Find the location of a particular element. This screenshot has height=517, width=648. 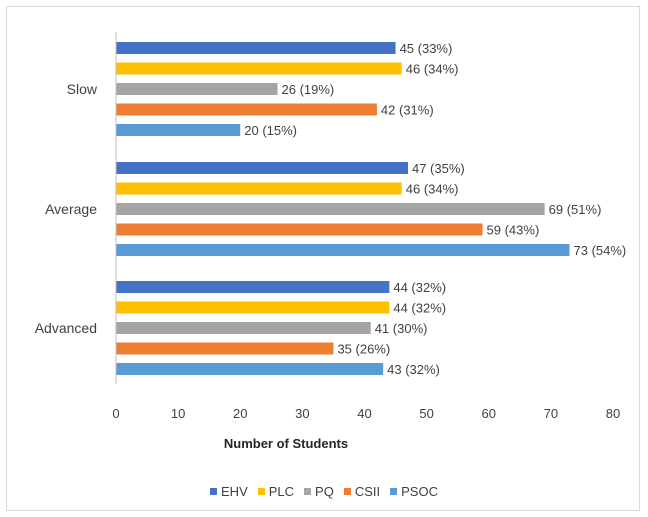

bar-slow-csii is located at coordinates (246, 109).